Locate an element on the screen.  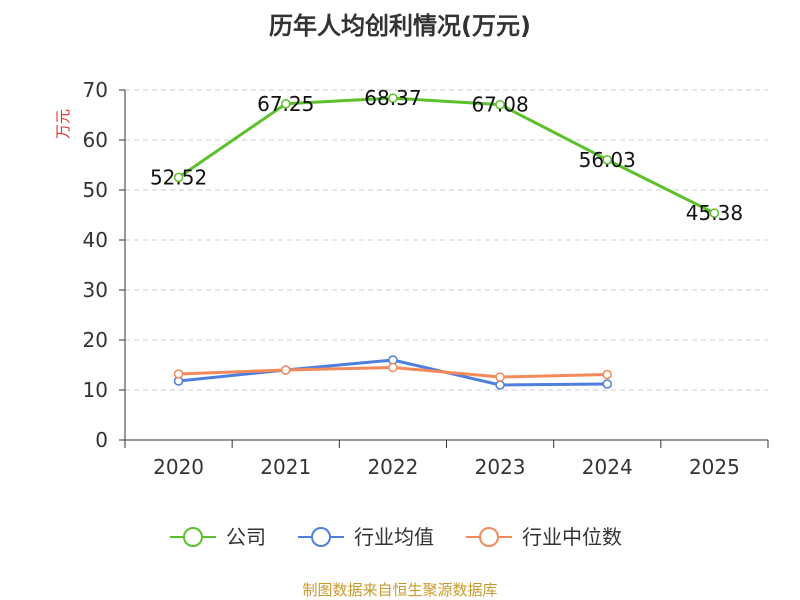
legend-item-2: 行业中位数 is located at coordinates (544, 537).